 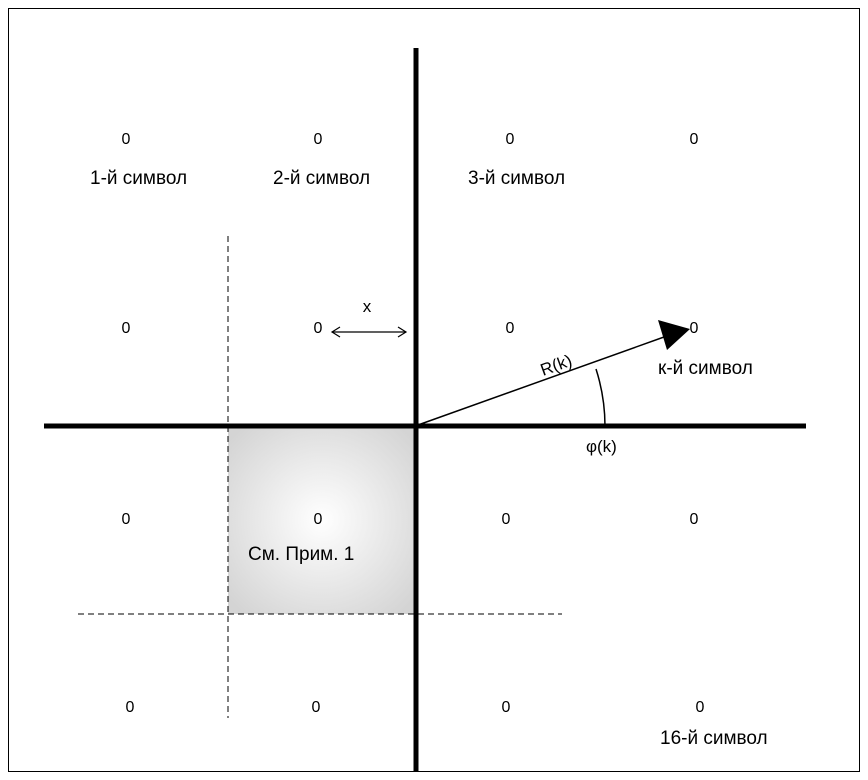 I want to click on point-13: 0, so click(x=130, y=707).